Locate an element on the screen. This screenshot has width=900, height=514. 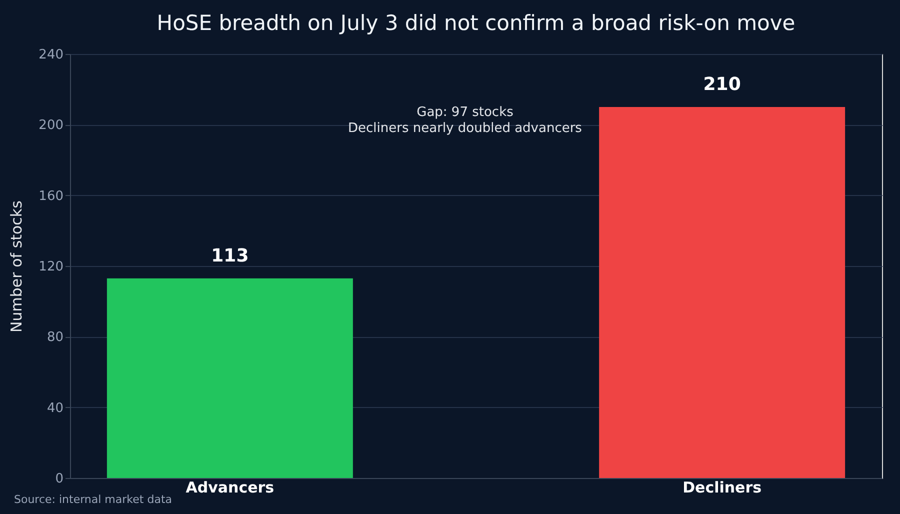
annotation: Gap: 97 stocks is located at coordinates (465, 112).